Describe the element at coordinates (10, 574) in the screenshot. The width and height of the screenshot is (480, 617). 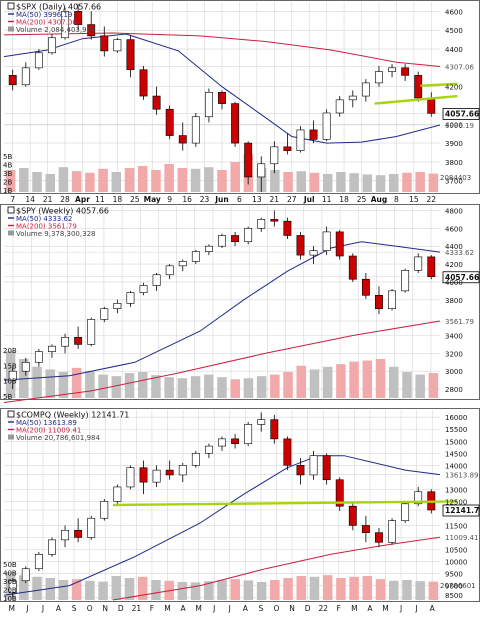
I see `volume-axis-label: 40B` at that location.